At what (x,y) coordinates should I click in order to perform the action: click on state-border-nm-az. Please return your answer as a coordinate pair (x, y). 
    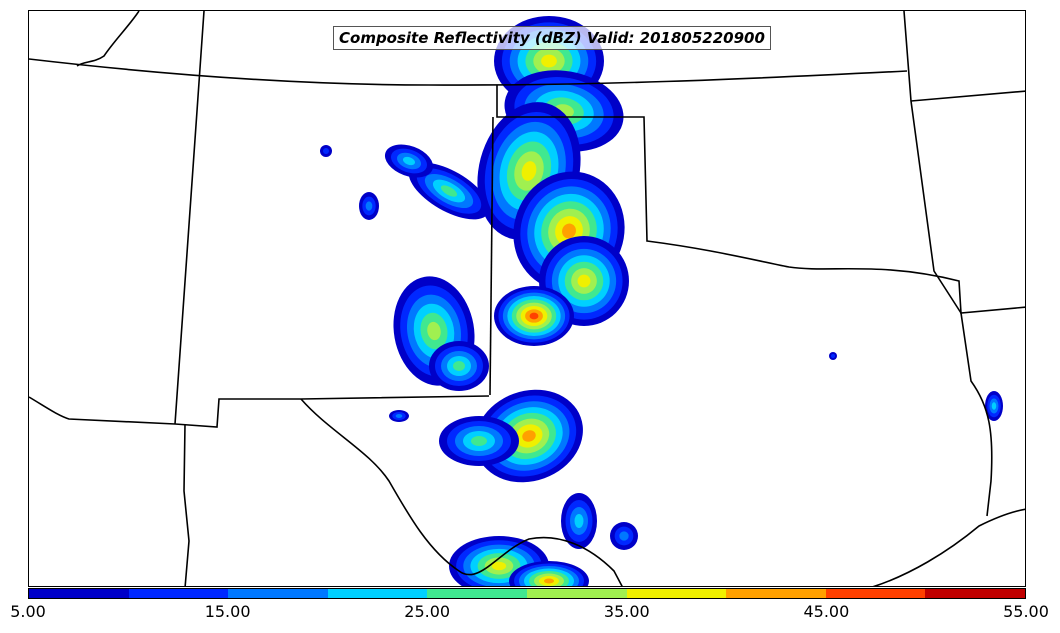
    Looking at the image, I should click on (259, 411).